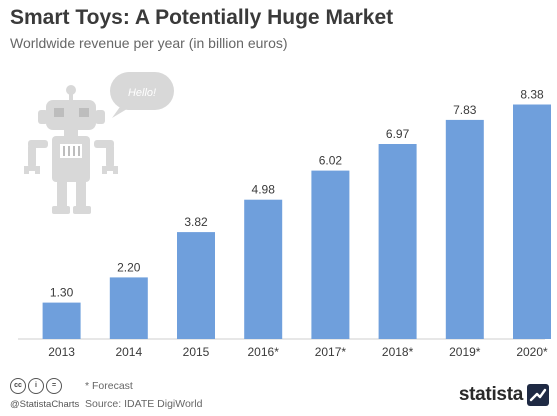 Image resolution: width=557 pixels, height=416 pixels. What do you see at coordinates (128, 308) in the screenshot?
I see `bar-2014` at bounding box center [128, 308].